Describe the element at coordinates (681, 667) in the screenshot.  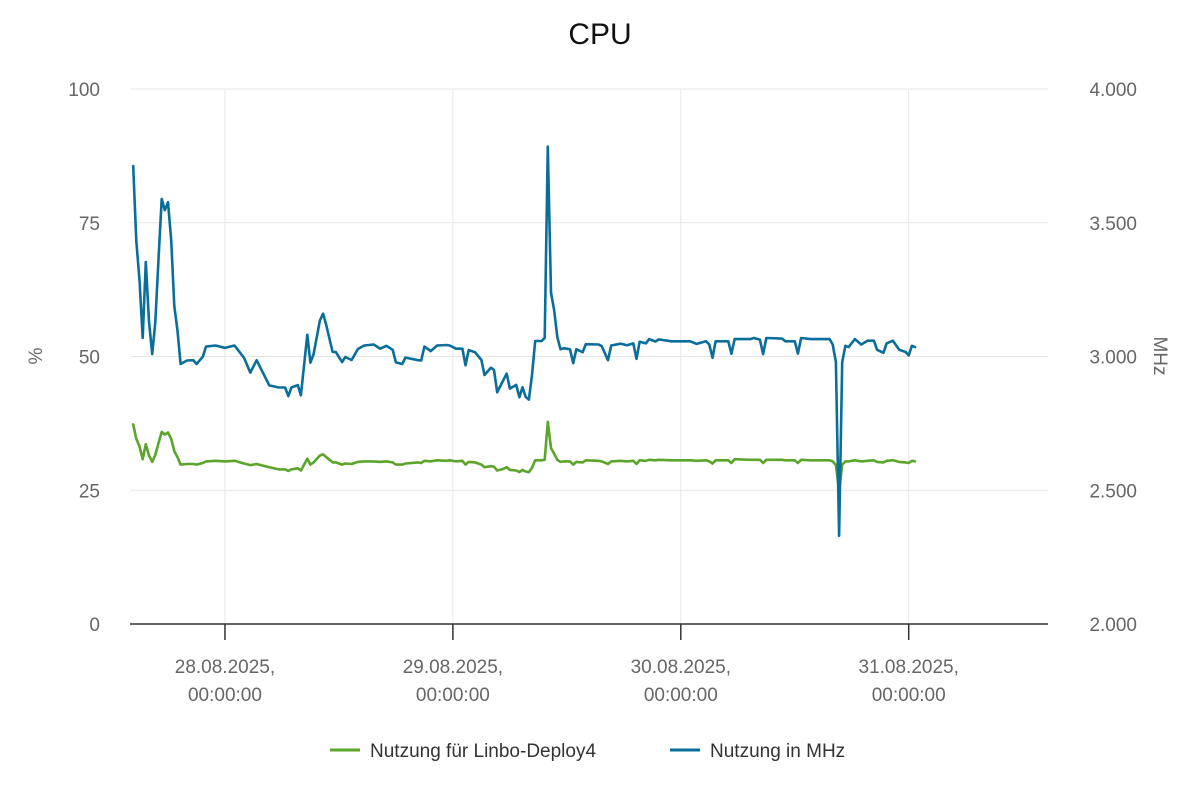
I see `x-tick-label: 30.08.2025,` at that location.